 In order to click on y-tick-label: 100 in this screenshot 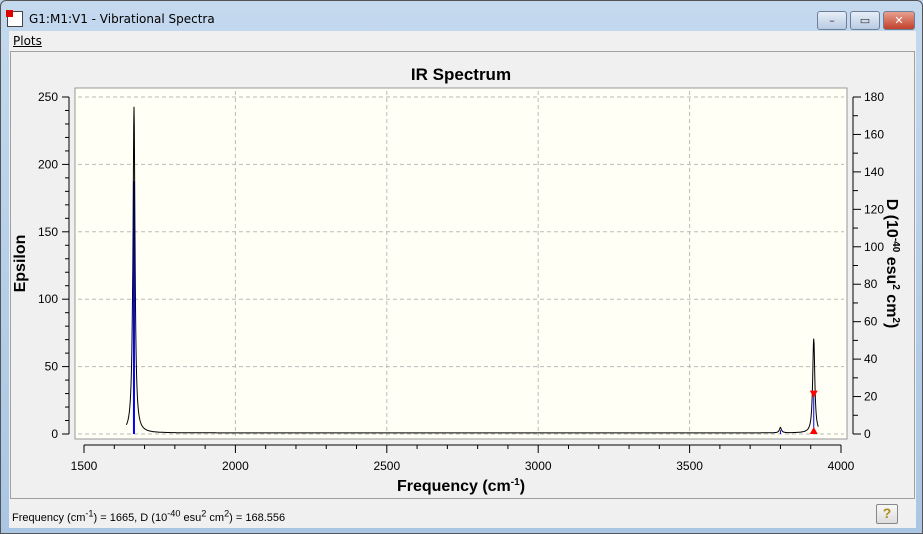, I will do `click(48, 299)`.